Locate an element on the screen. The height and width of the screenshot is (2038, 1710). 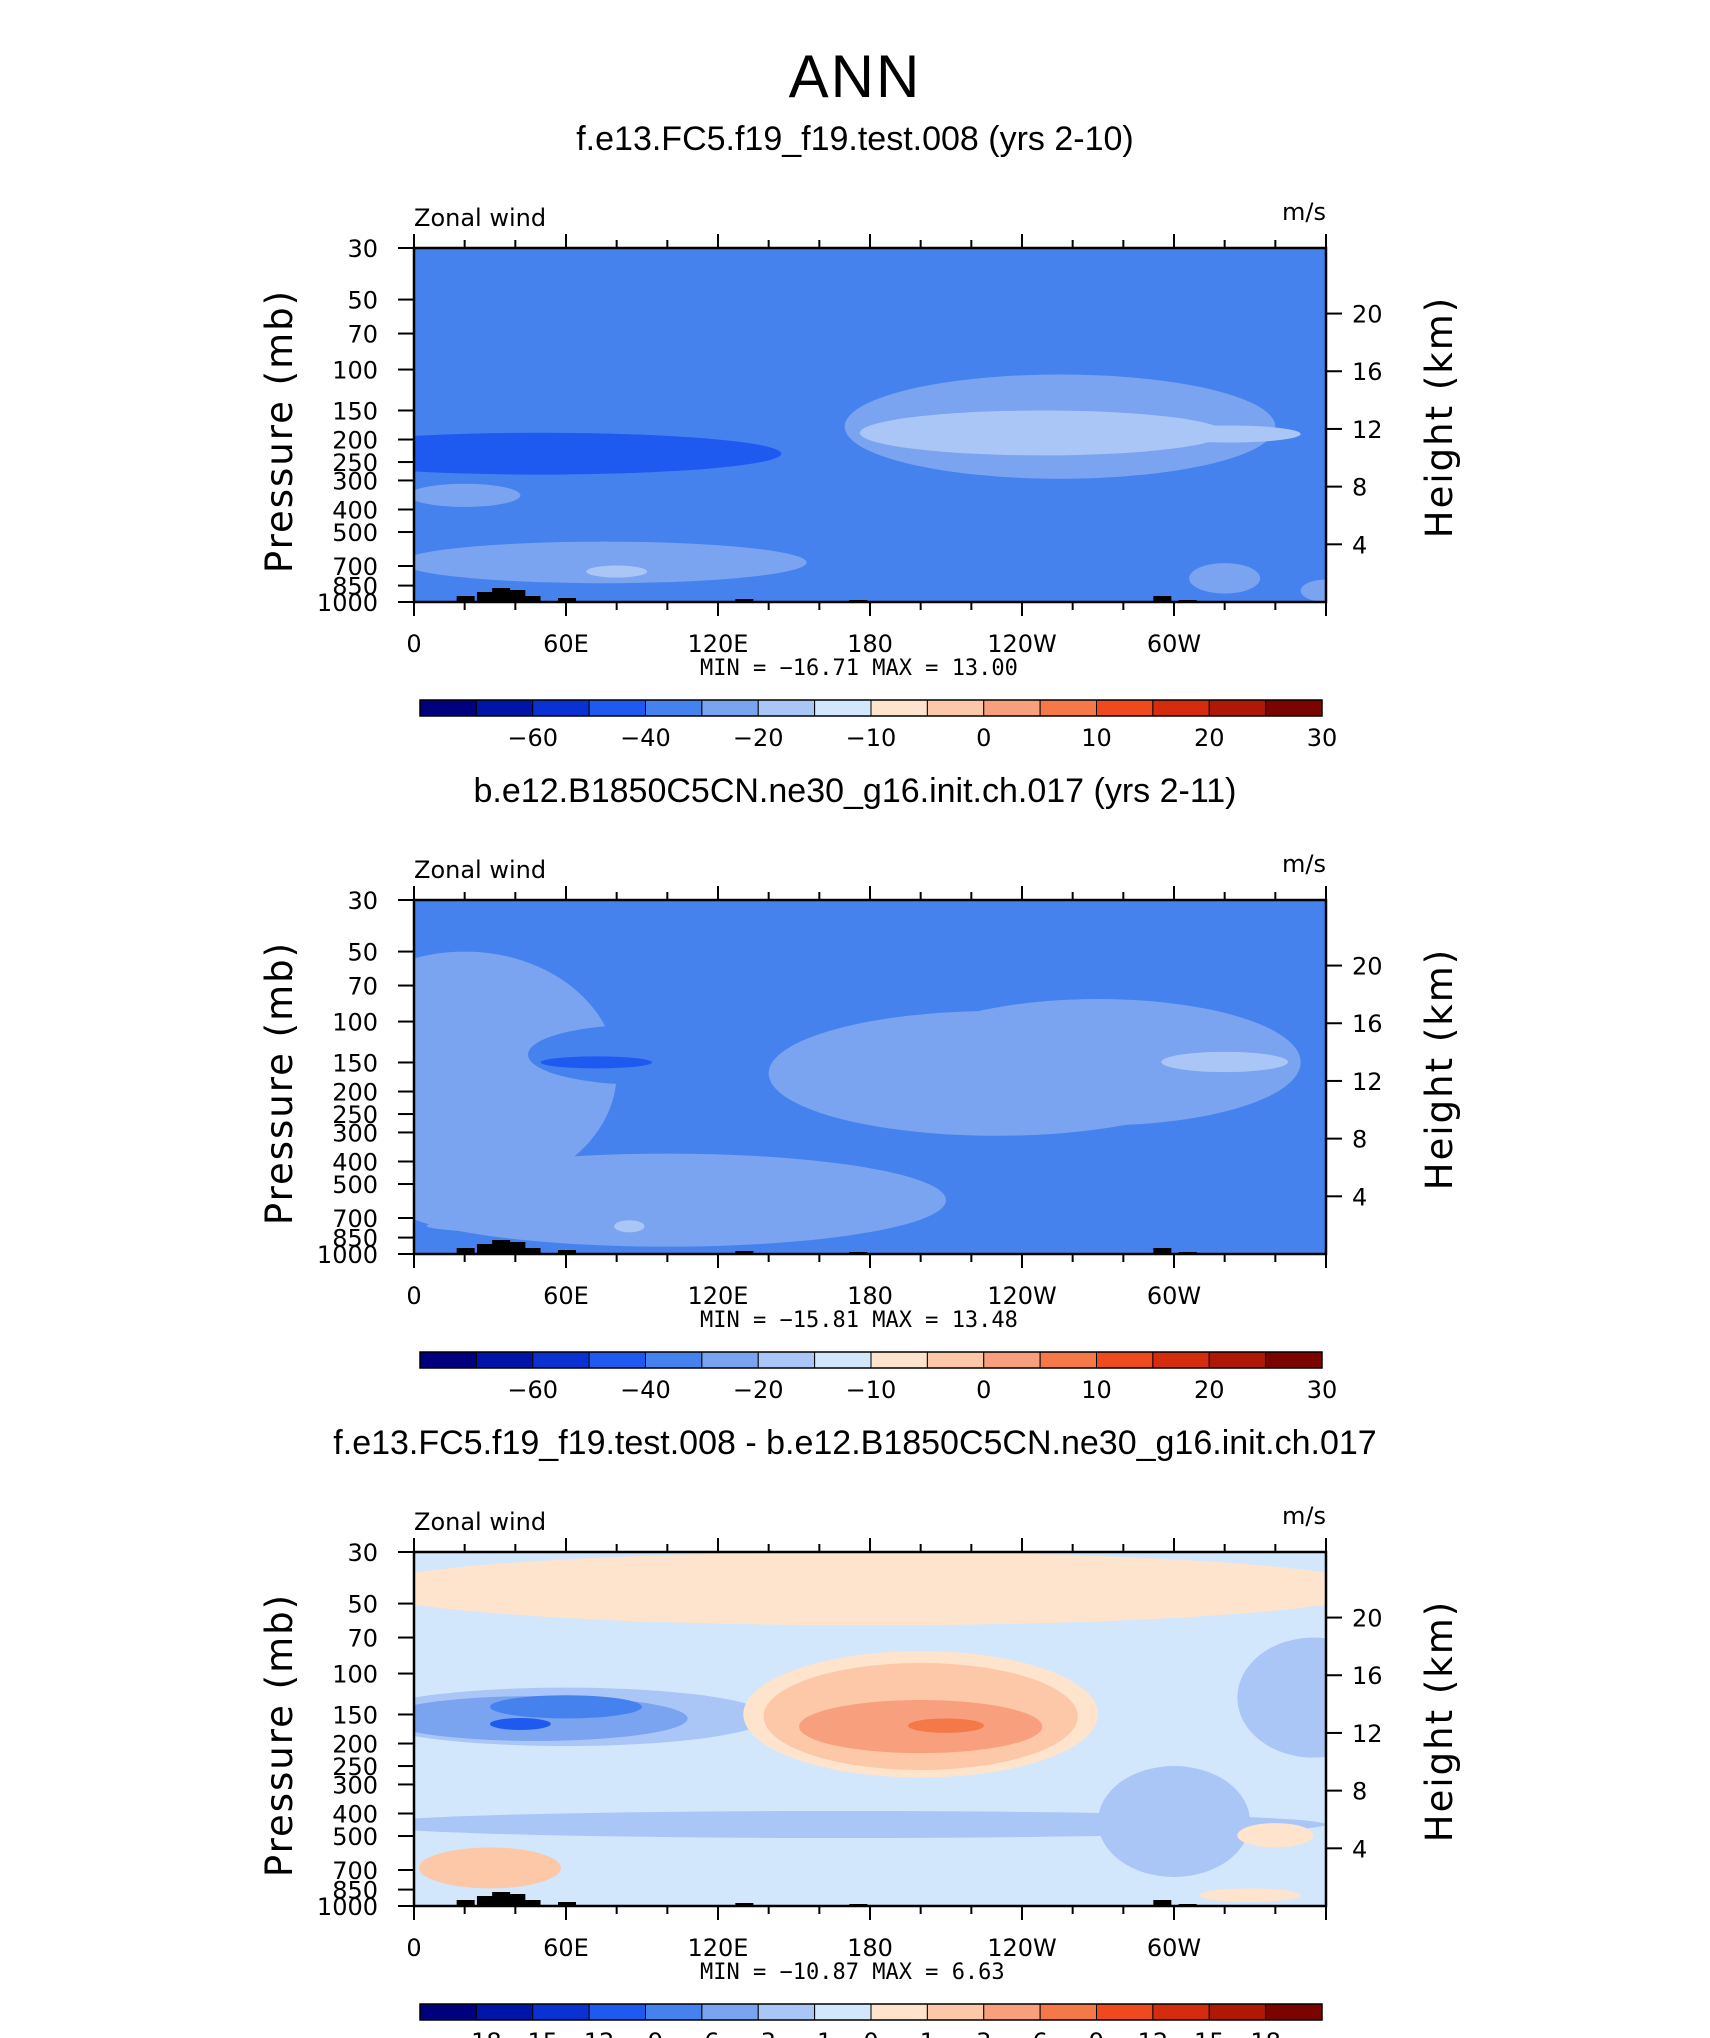
x-tick-label: 0 is located at coordinates (413, 644).